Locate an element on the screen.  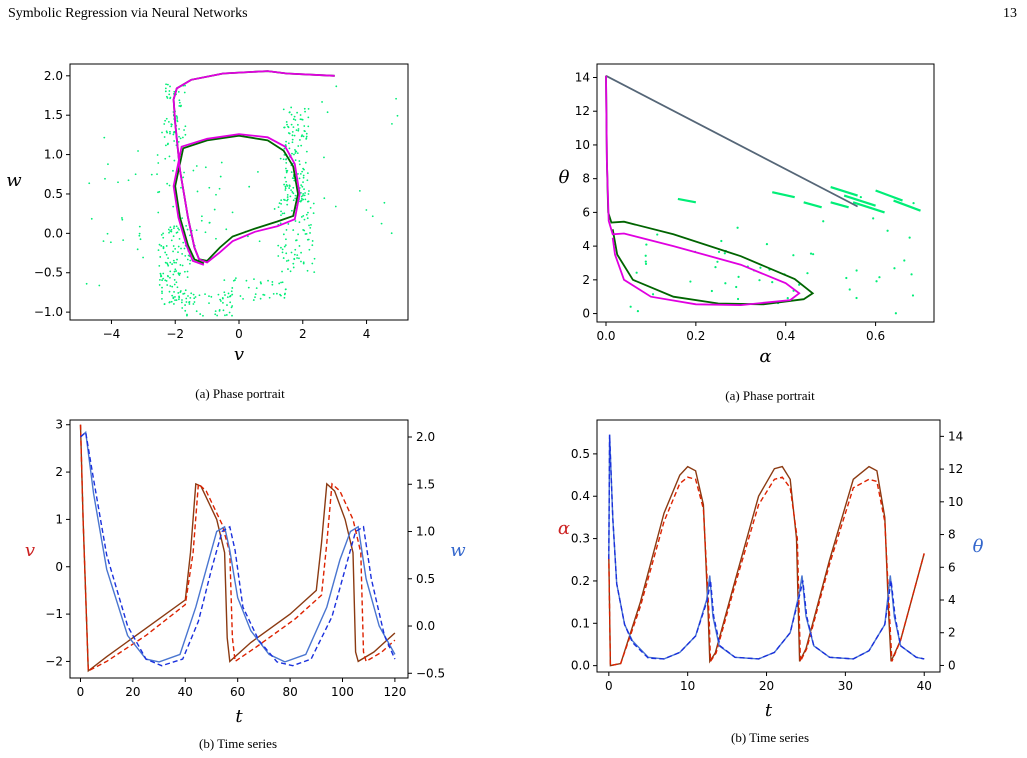
p4-ytick2-label: 2 is located at coordinates (952, 633).